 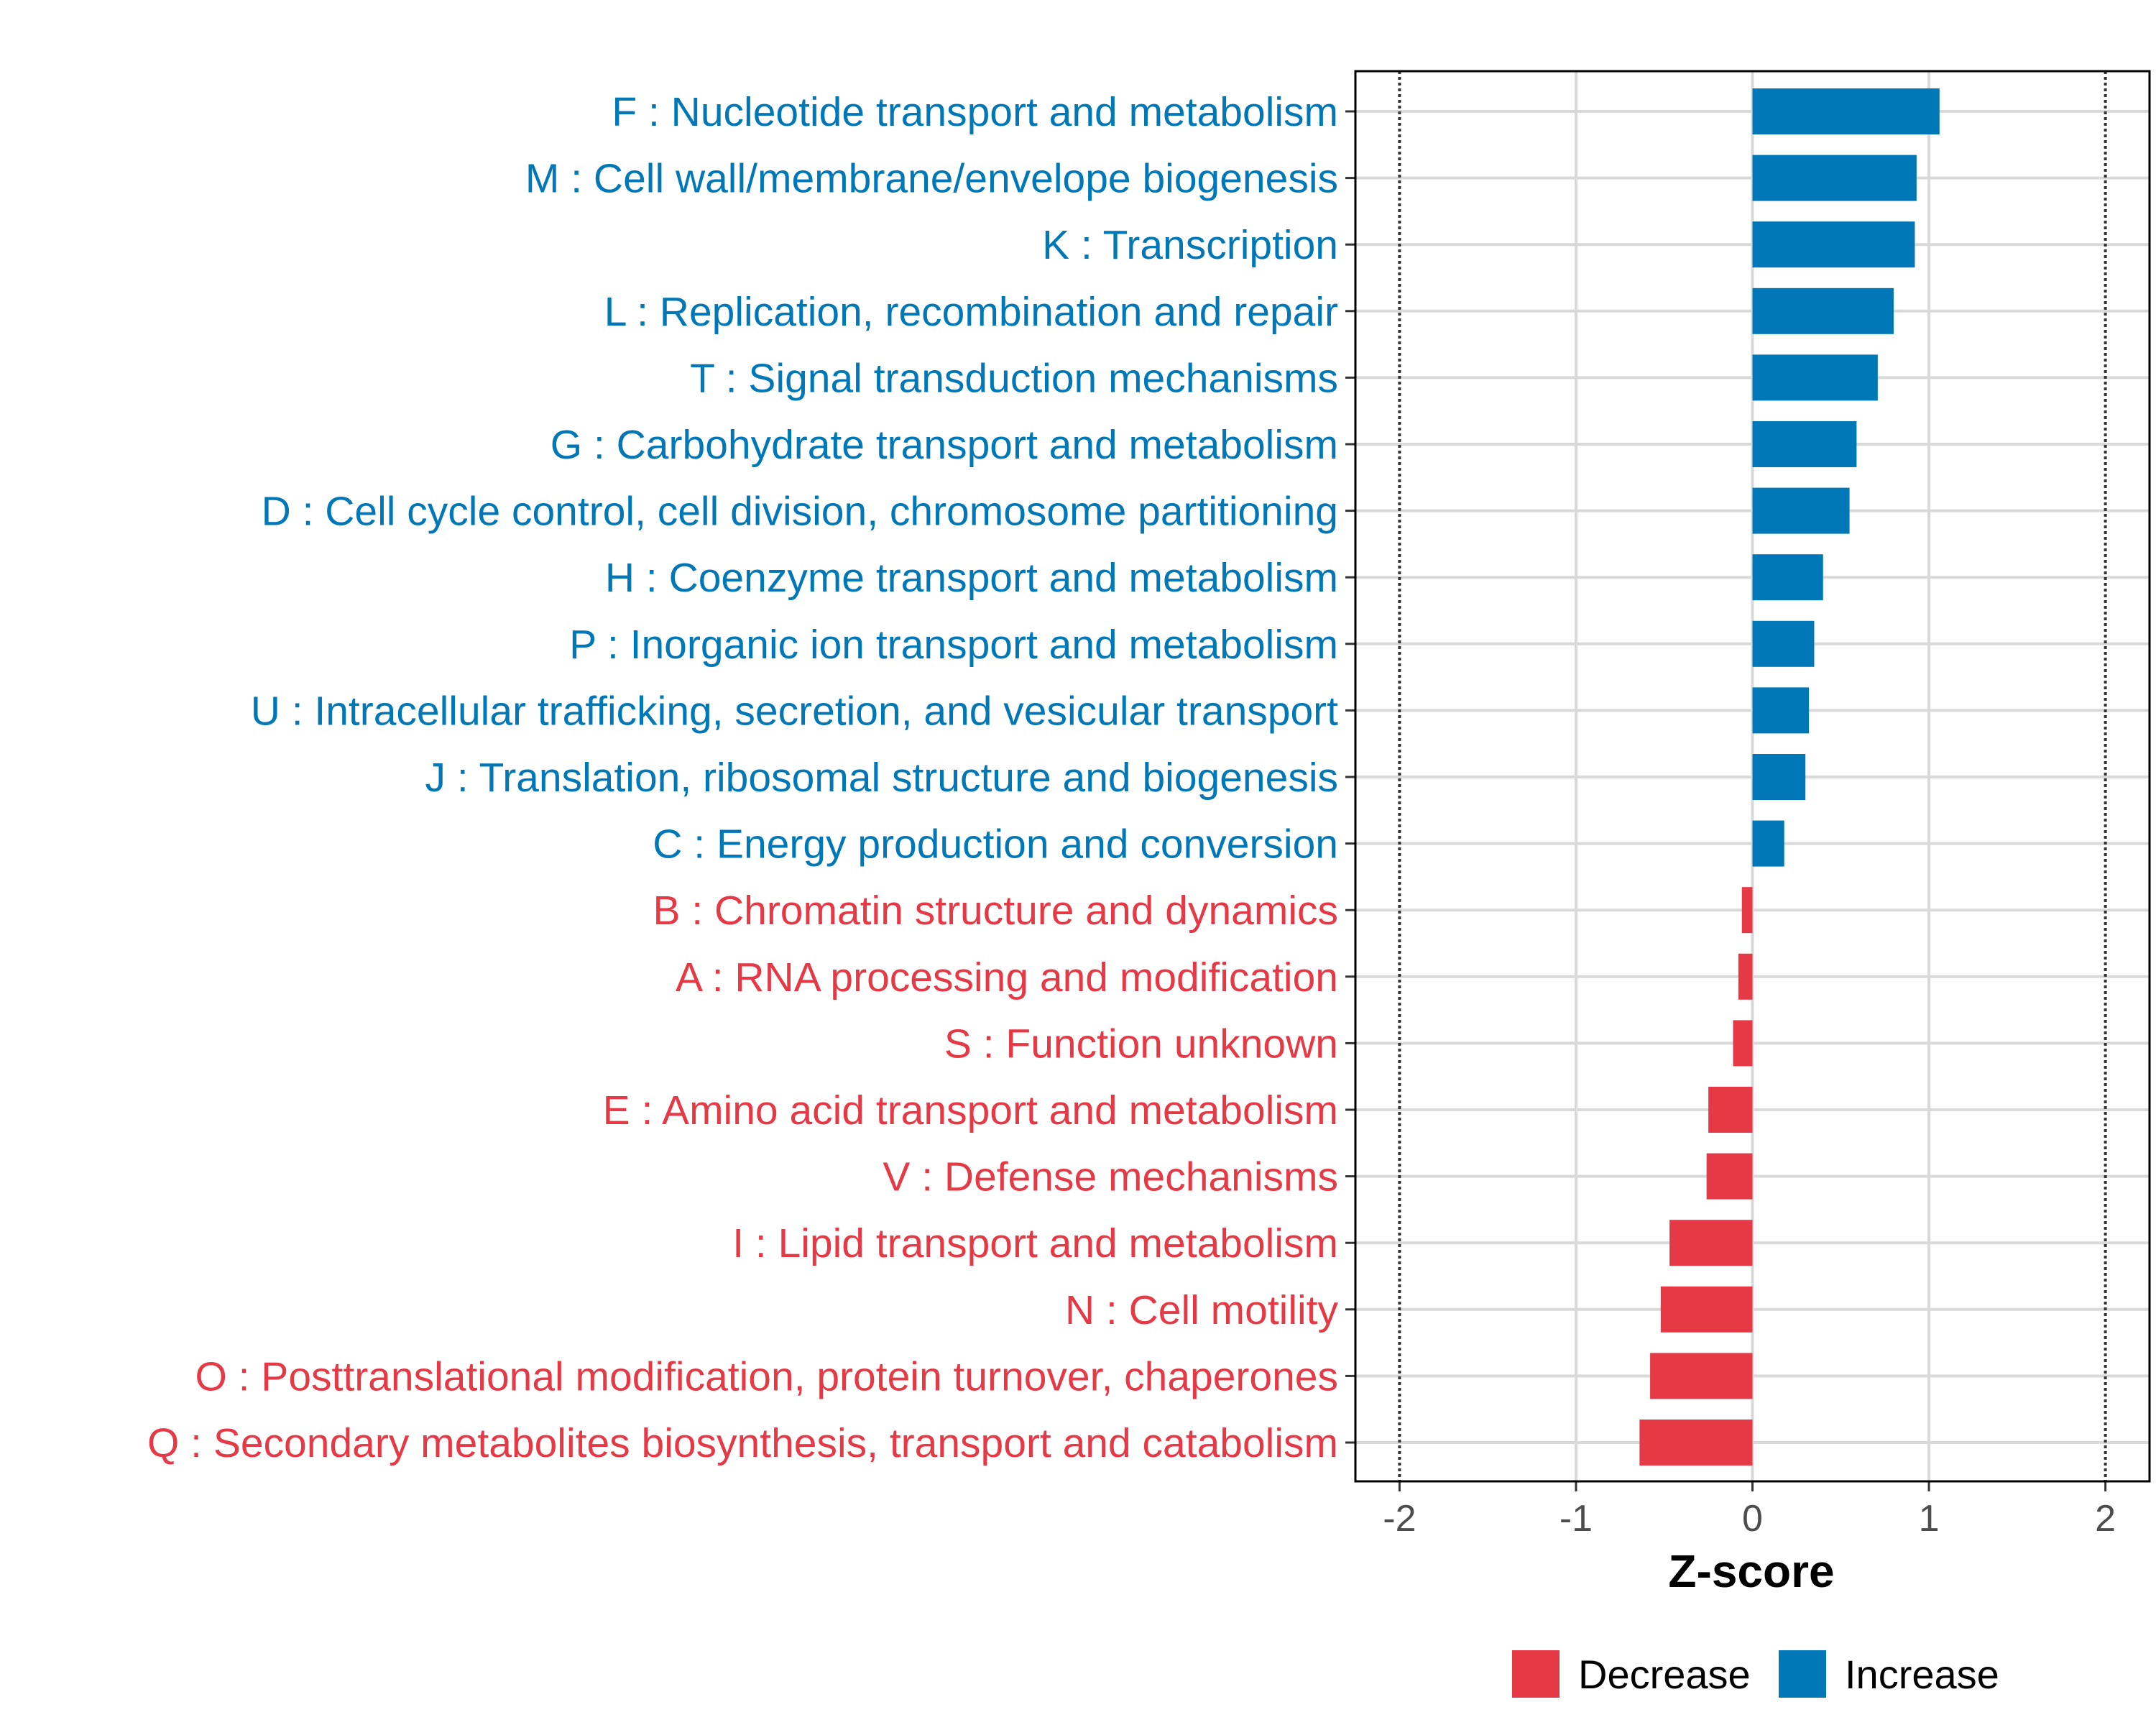 What do you see at coordinates (1190, 245) in the screenshot?
I see `category-label: K : Transcription` at bounding box center [1190, 245].